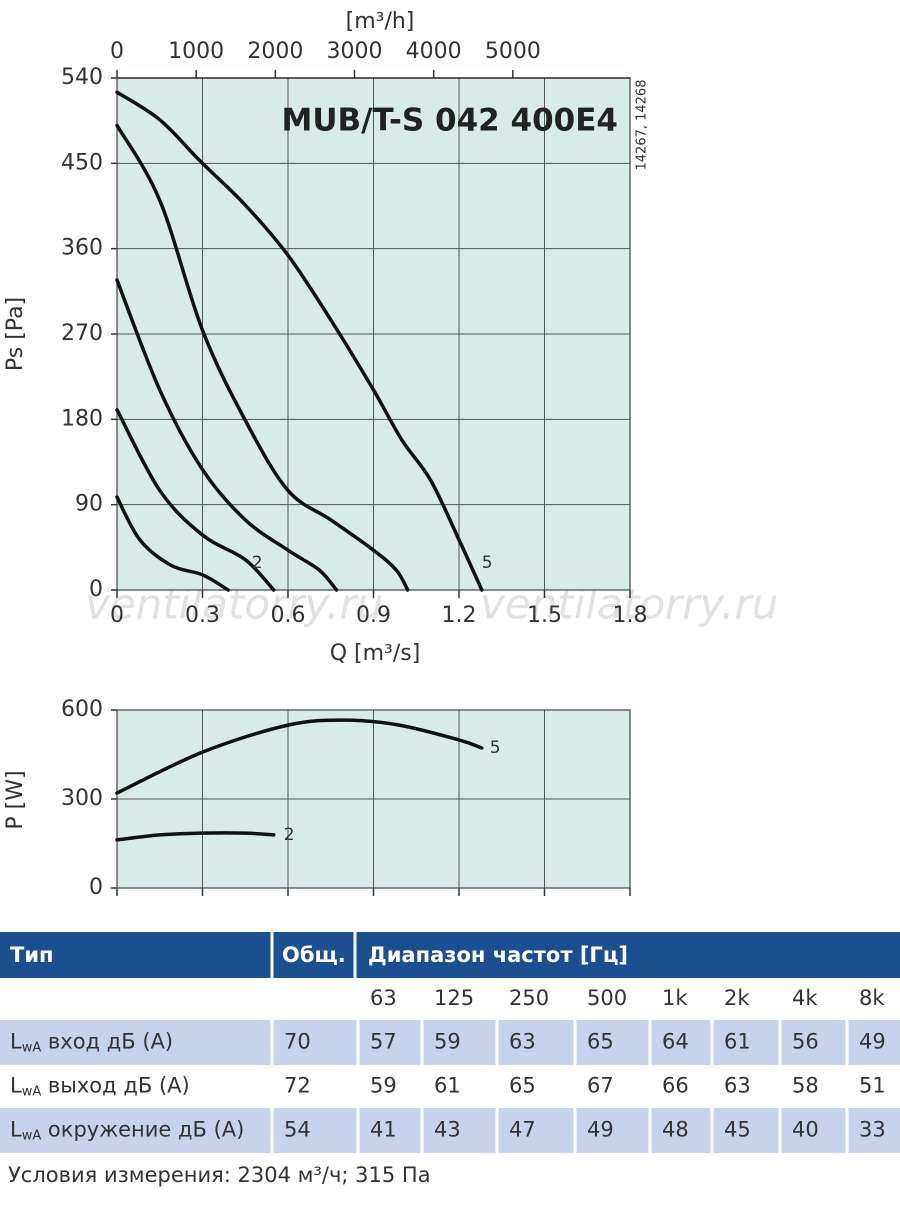 The height and width of the screenshot is (1208, 900). What do you see at coordinates (449, 121) in the screenshot?
I see `chart-title: MUB/T-S 042 400E4` at bounding box center [449, 121].